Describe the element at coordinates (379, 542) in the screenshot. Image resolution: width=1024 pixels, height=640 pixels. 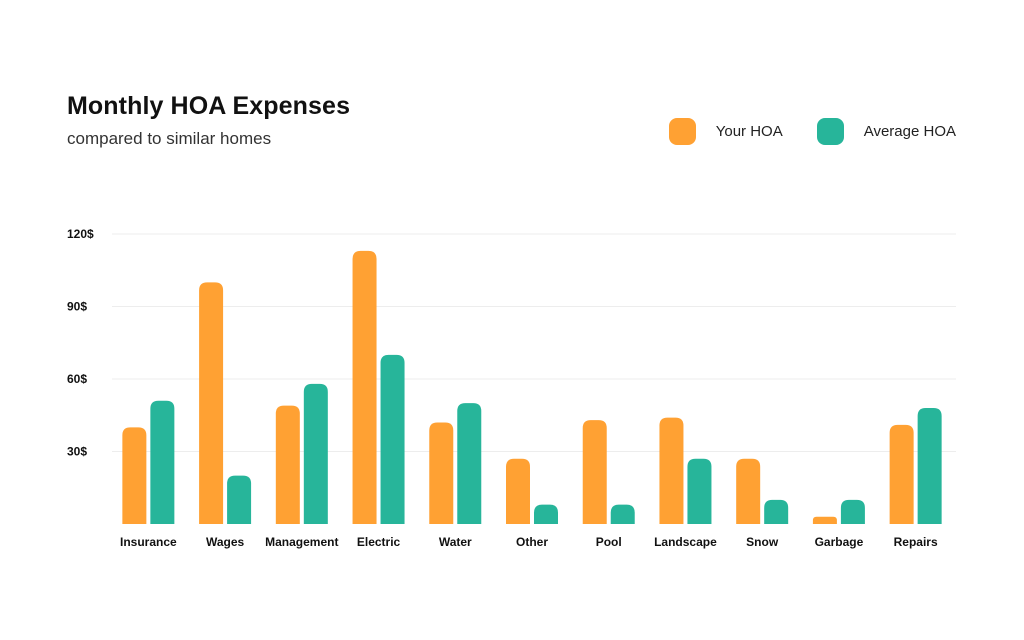
I see `x-category-label: Electric` at that location.